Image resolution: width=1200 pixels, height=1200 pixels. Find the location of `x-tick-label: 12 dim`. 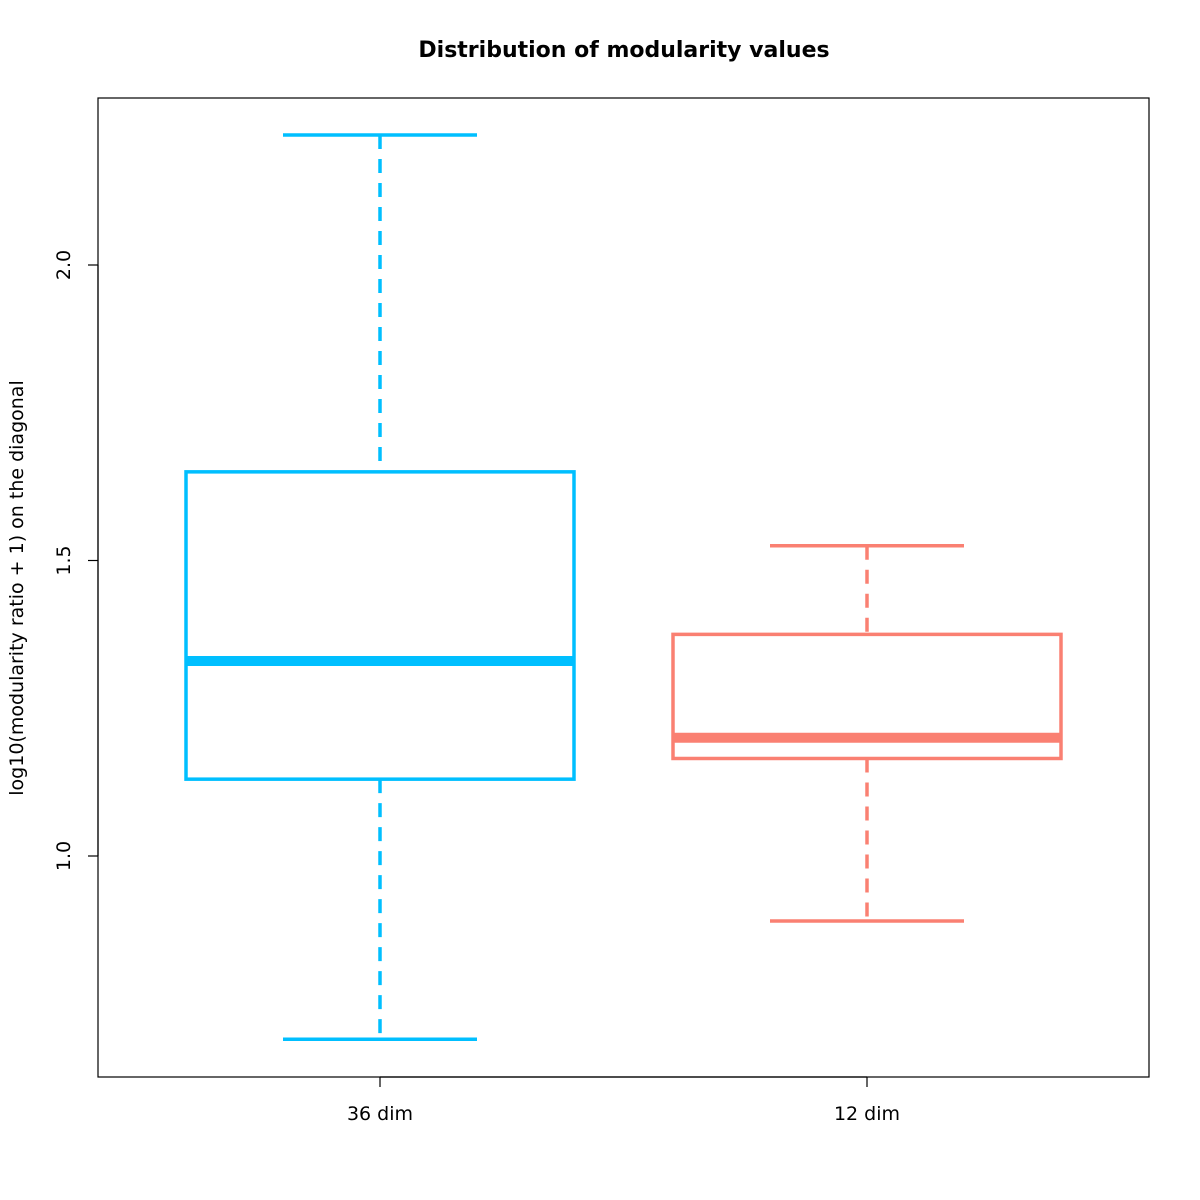

x-tick-label: 12 dim is located at coordinates (867, 1114).